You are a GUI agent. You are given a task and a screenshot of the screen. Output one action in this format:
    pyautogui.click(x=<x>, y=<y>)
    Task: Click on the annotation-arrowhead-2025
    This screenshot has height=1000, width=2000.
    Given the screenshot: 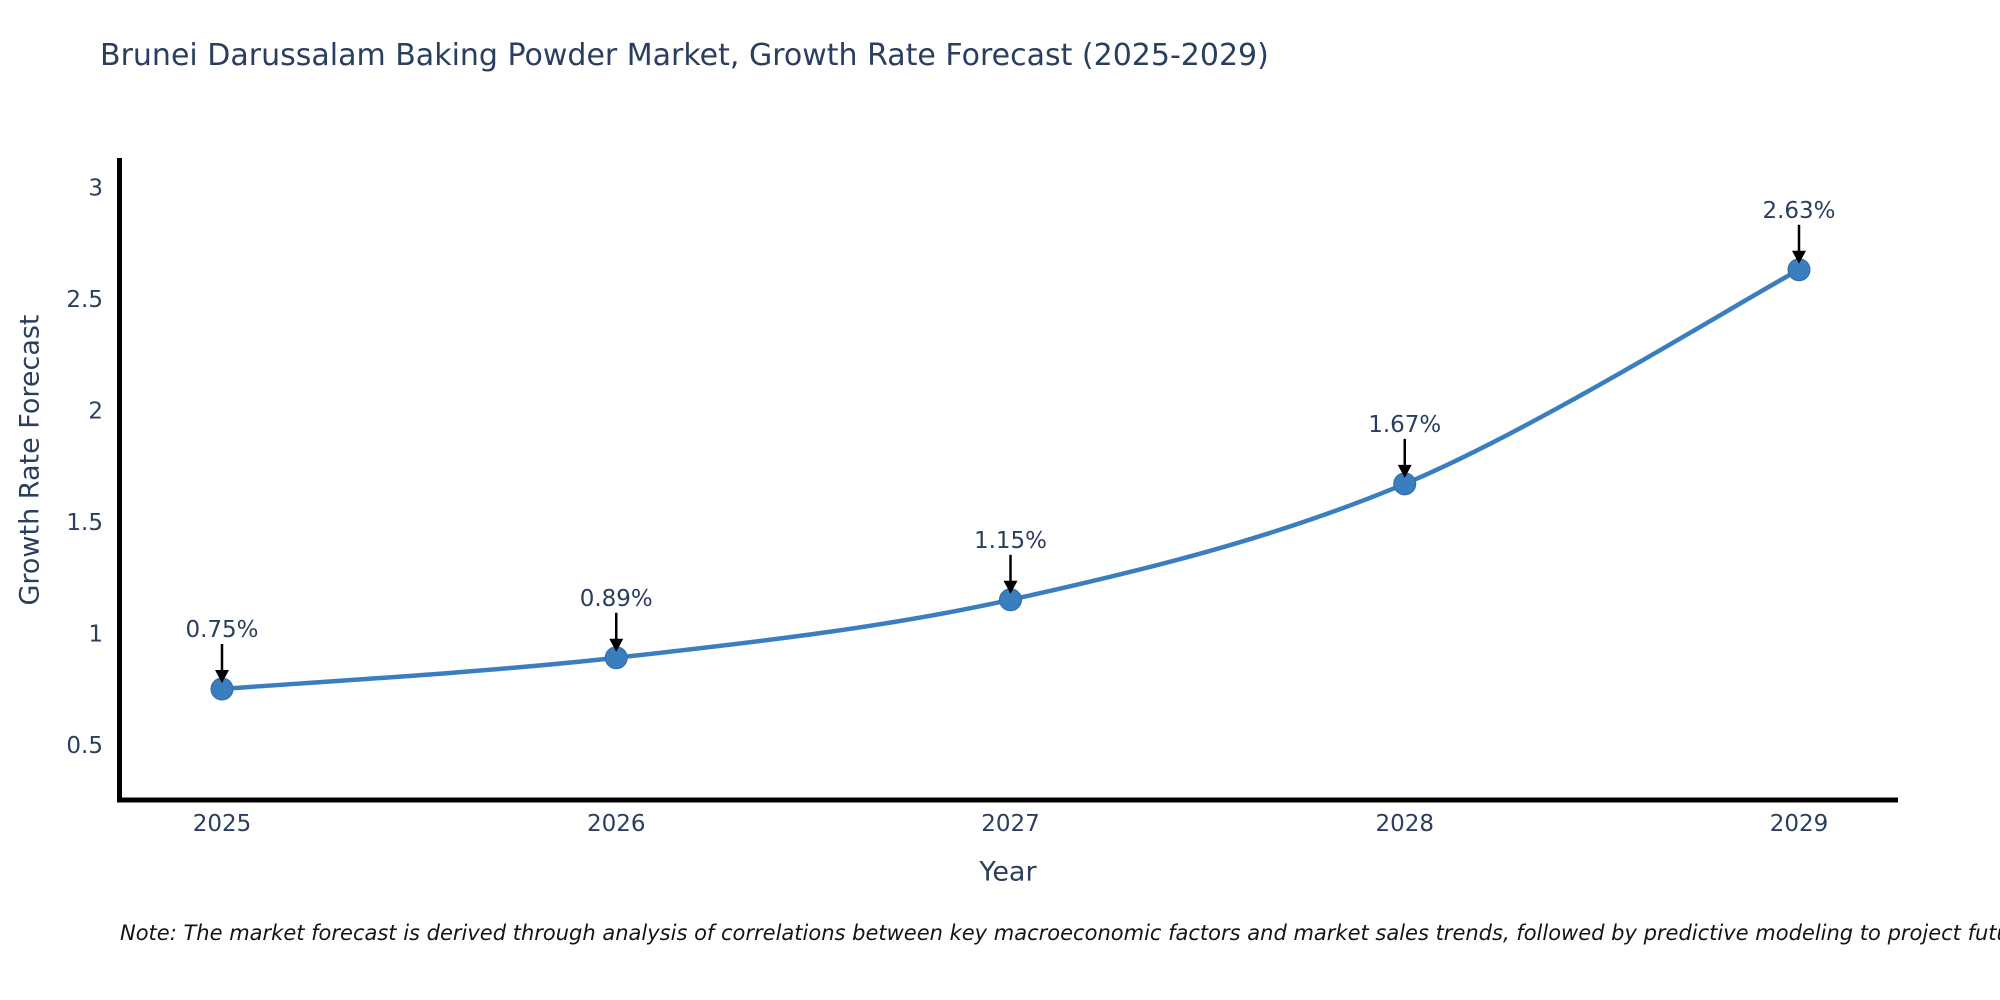 What is the action you would take?
    pyautogui.click(x=222, y=676)
    